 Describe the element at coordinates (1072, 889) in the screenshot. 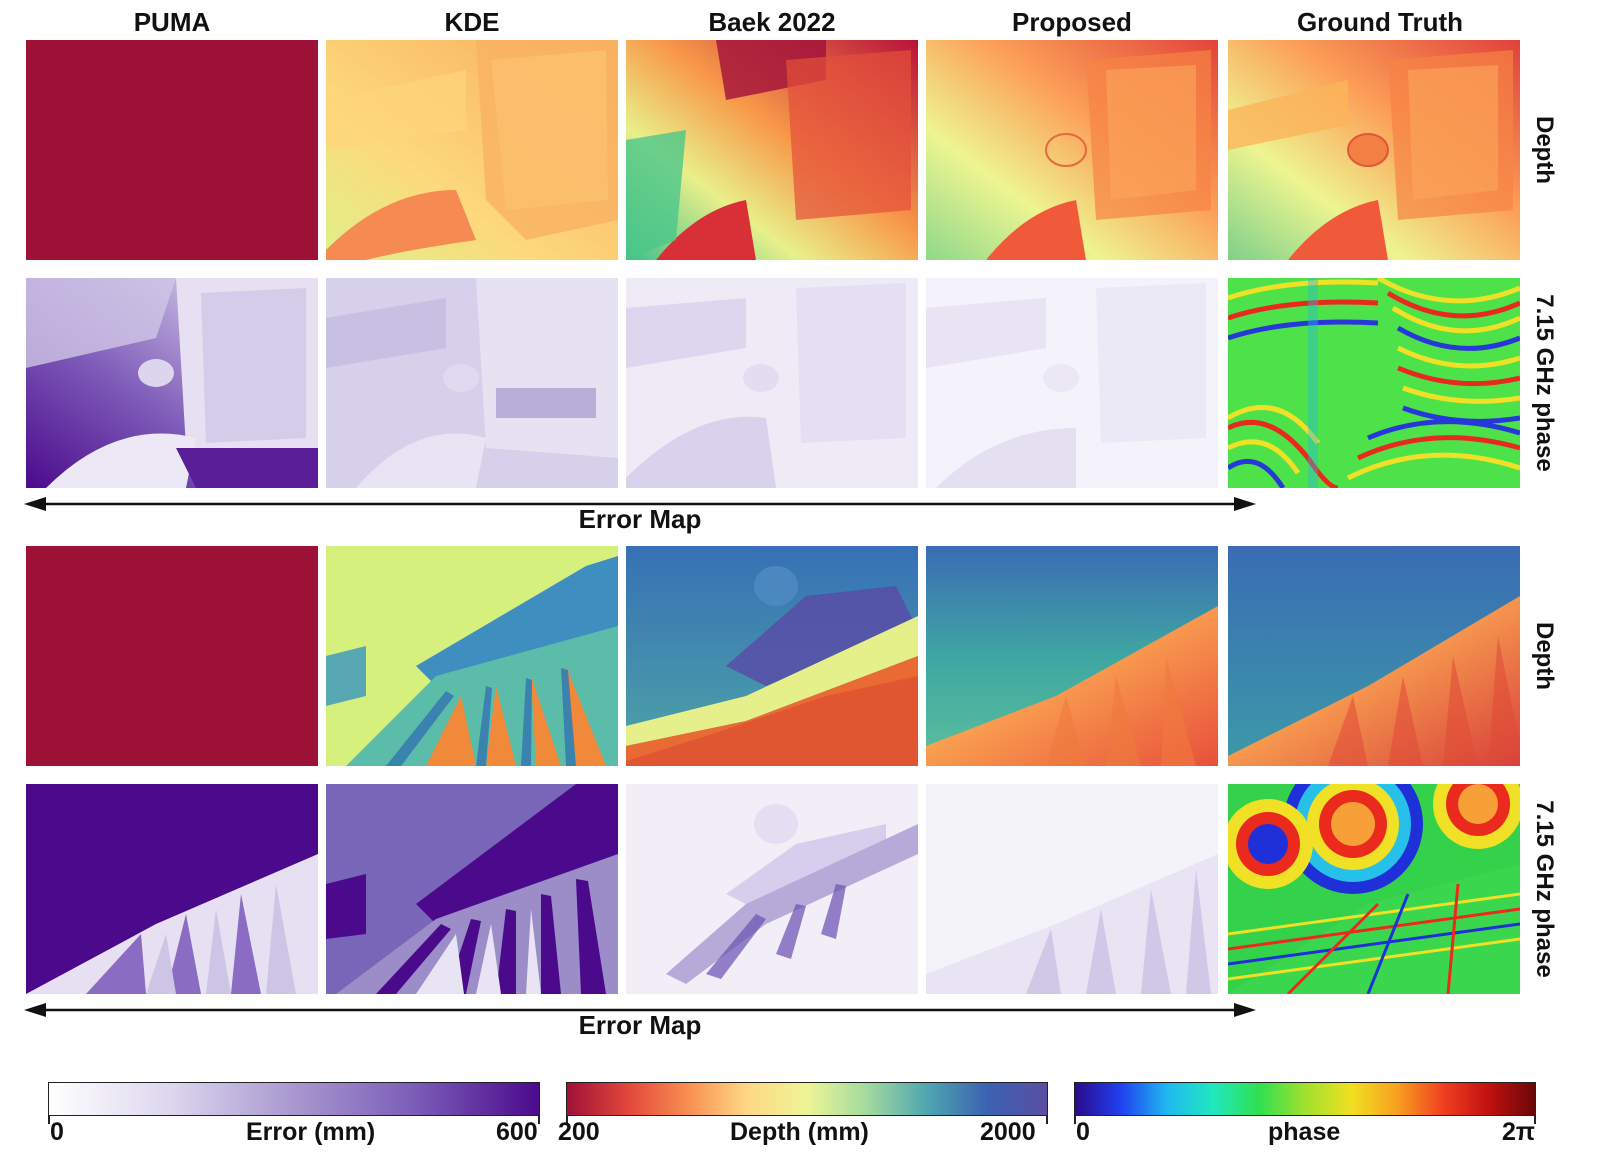

I see `scene2-error-proposed` at that location.